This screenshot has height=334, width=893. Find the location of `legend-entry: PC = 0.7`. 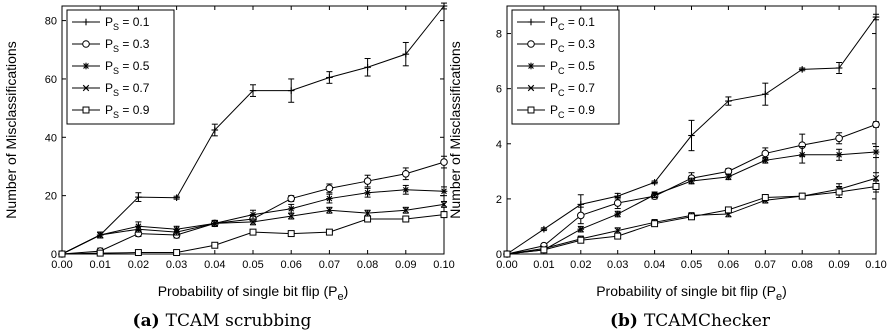

legend-entry: PC = 0.7 is located at coordinates (556, 89).